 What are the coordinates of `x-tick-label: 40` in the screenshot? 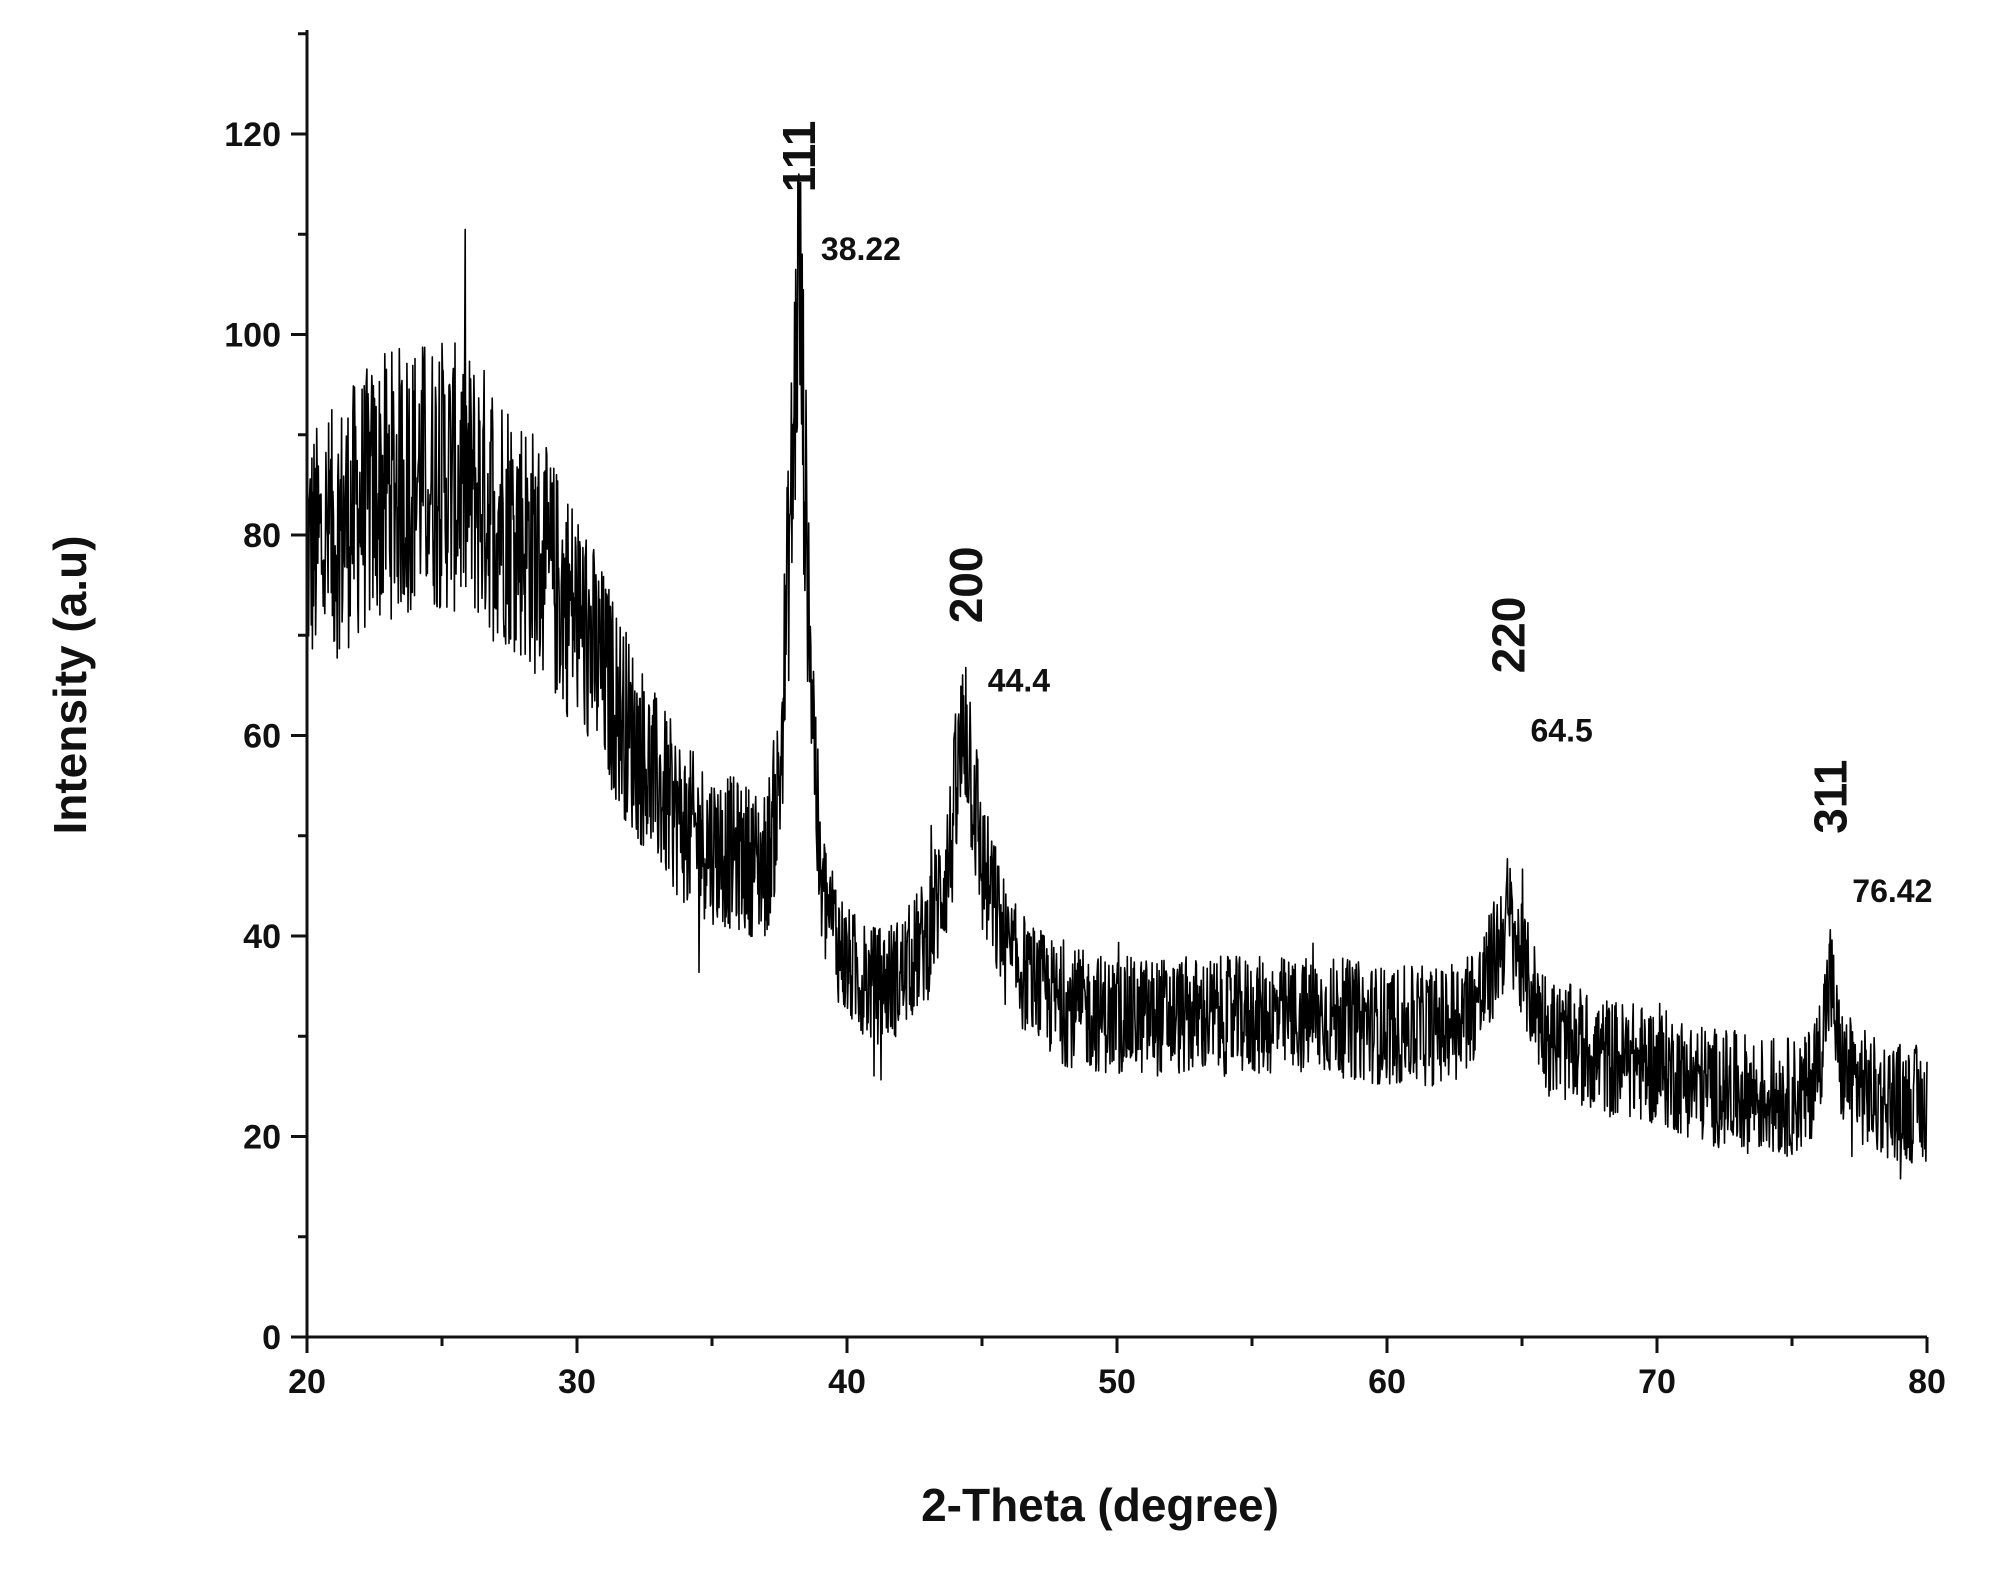 It's located at (847, 1382).